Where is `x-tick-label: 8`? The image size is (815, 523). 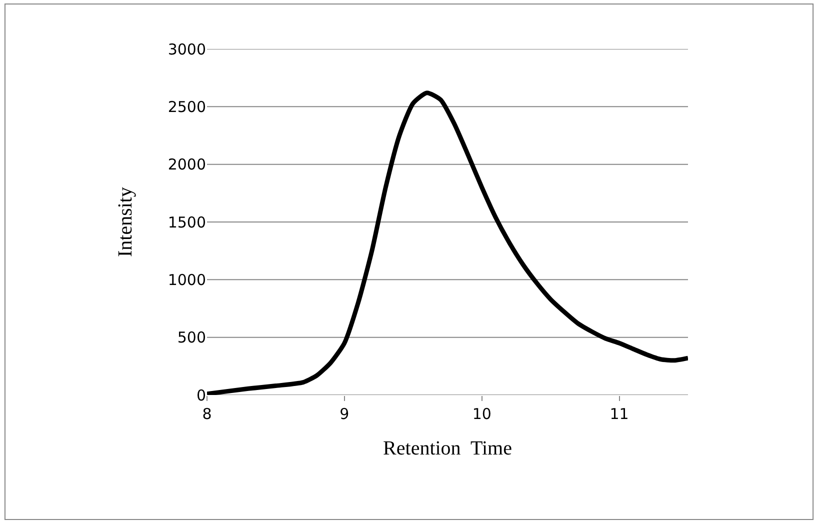
x-tick-label: 8 is located at coordinates (207, 414).